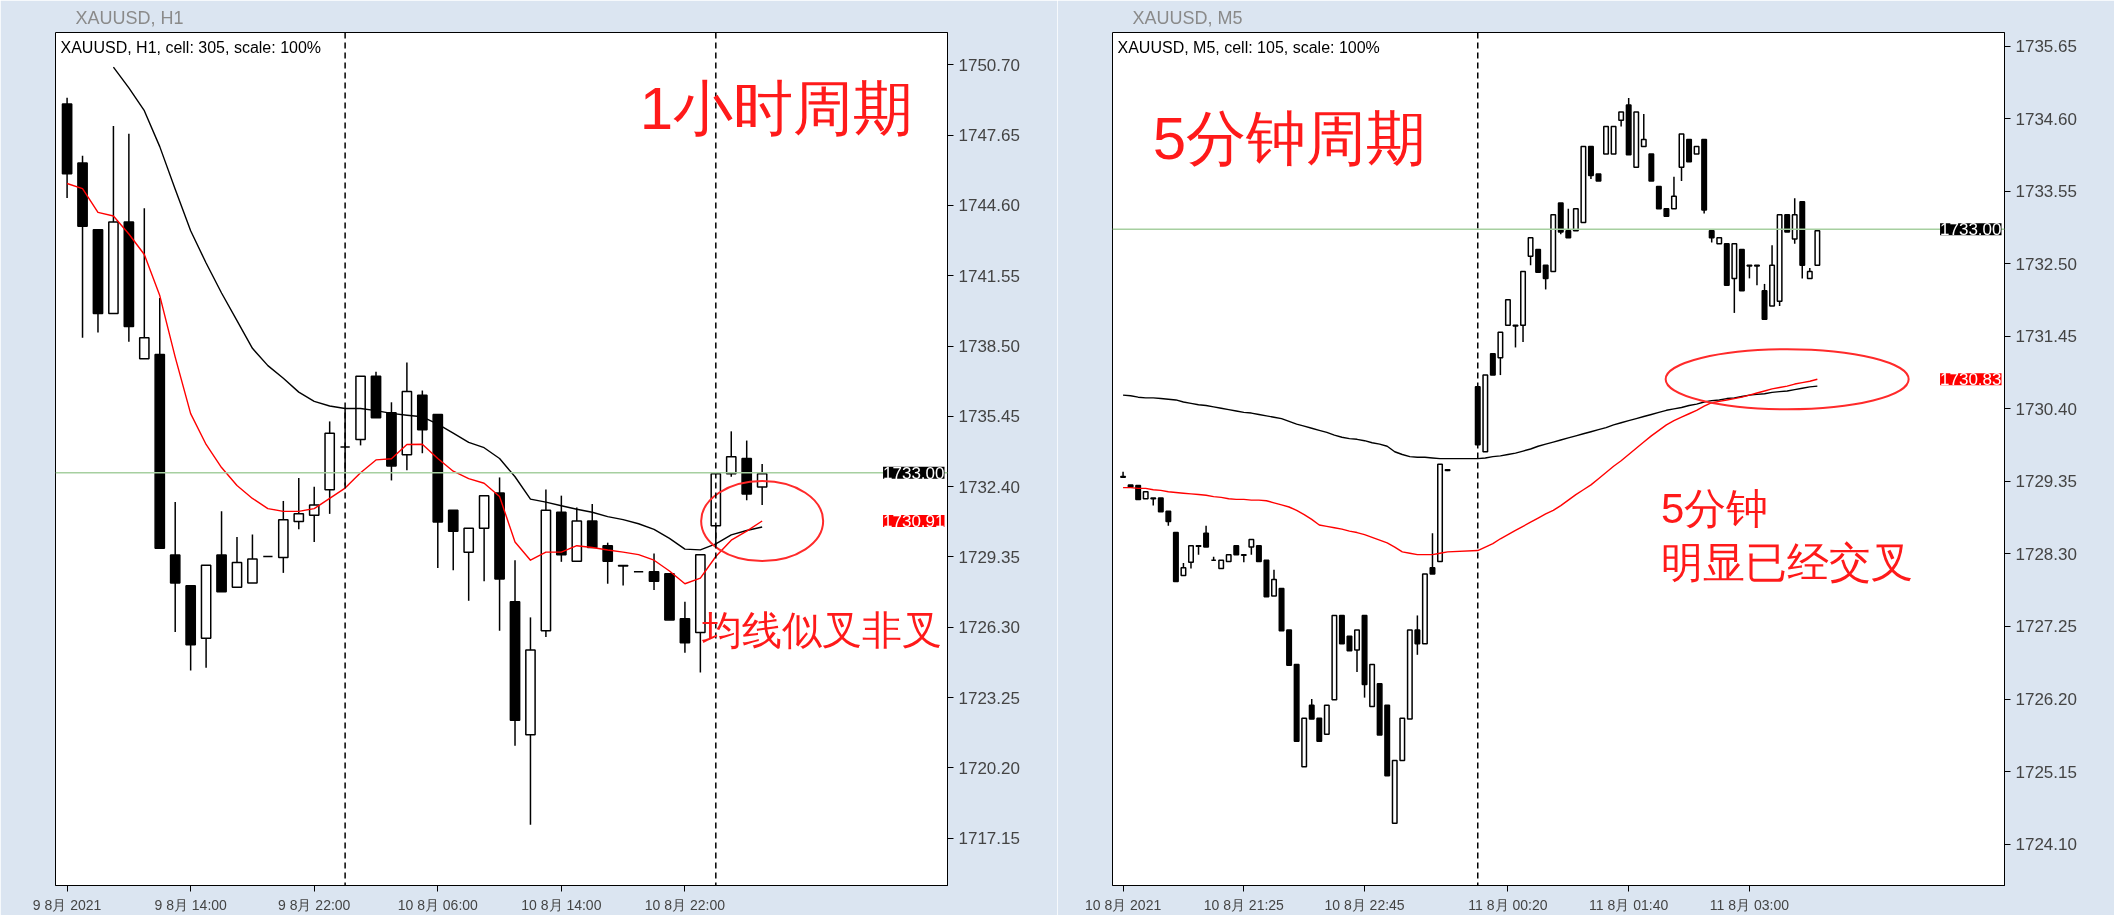 This screenshot has width=2115, height=919. What do you see at coordinates (1289, 139) in the screenshot?
I see `annotation: 5分钟周期` at bounding box center [1289, 139].